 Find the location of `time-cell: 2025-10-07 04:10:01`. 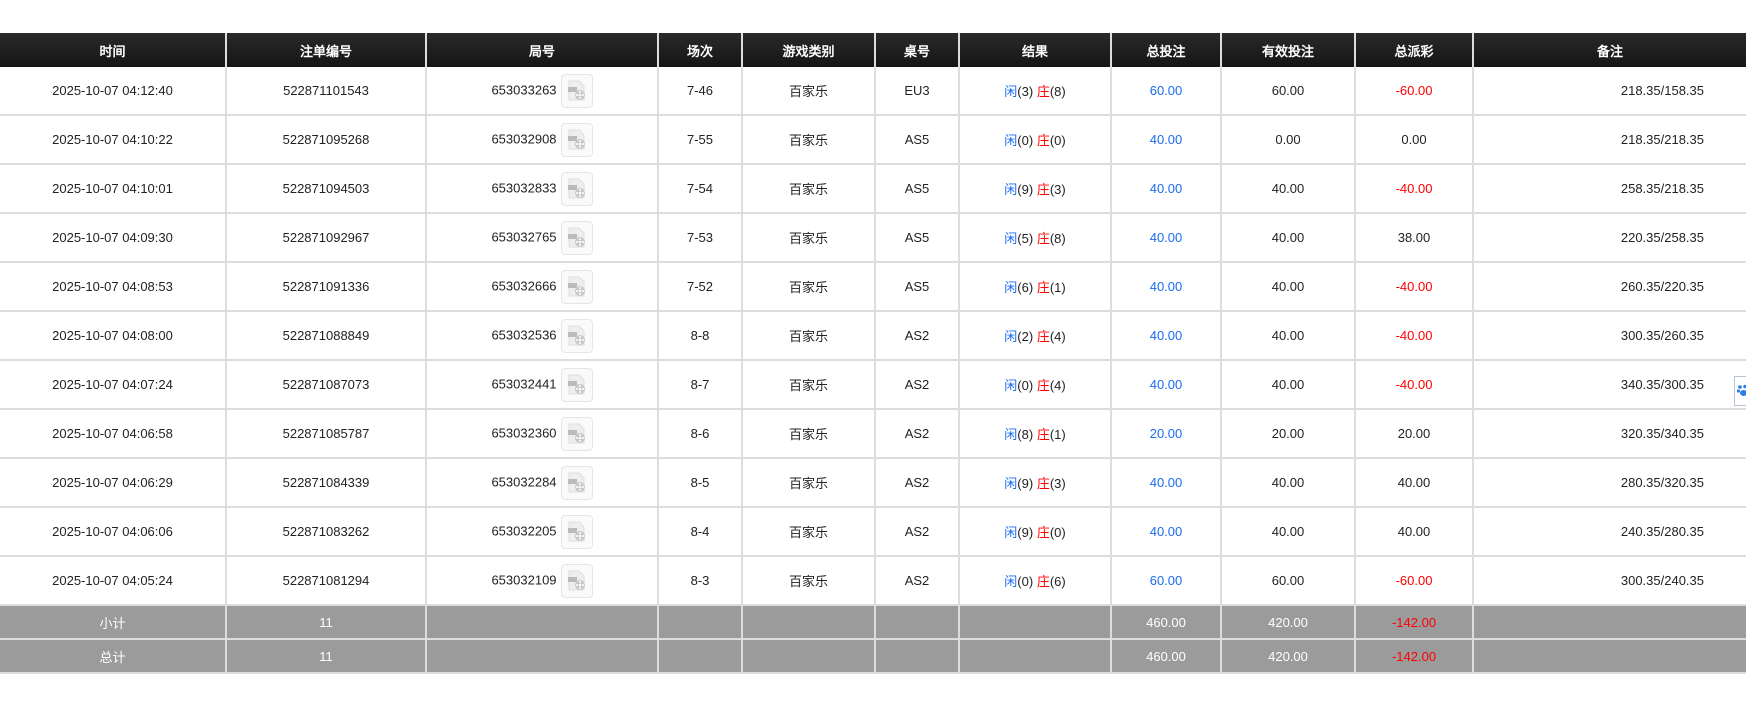

time-cell: 2025-10-07 04:10:01 is located at coordinates (113, 189).